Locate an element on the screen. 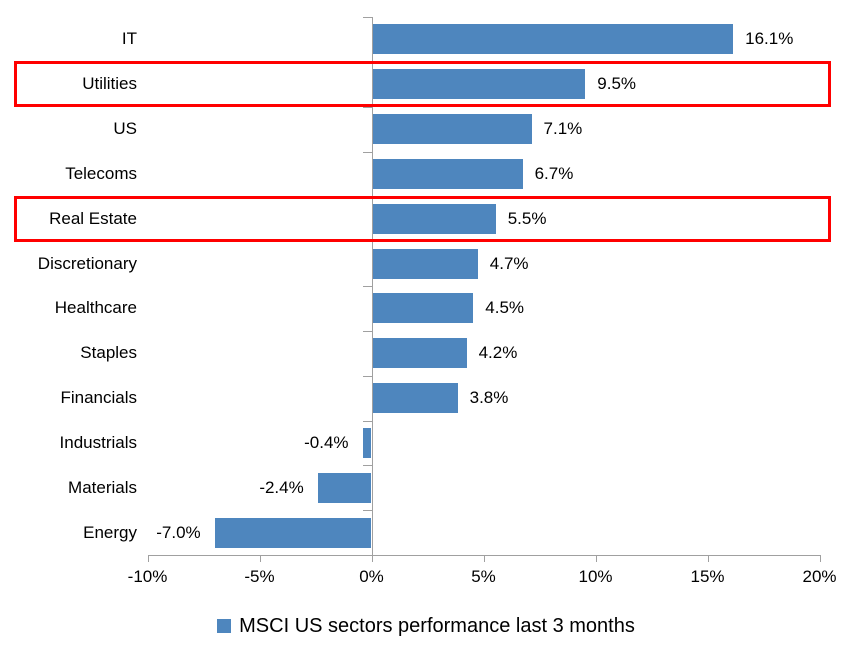 This screenshot has height=651, width=852. value-label: 6.7% is located at coordinates (554, 173).